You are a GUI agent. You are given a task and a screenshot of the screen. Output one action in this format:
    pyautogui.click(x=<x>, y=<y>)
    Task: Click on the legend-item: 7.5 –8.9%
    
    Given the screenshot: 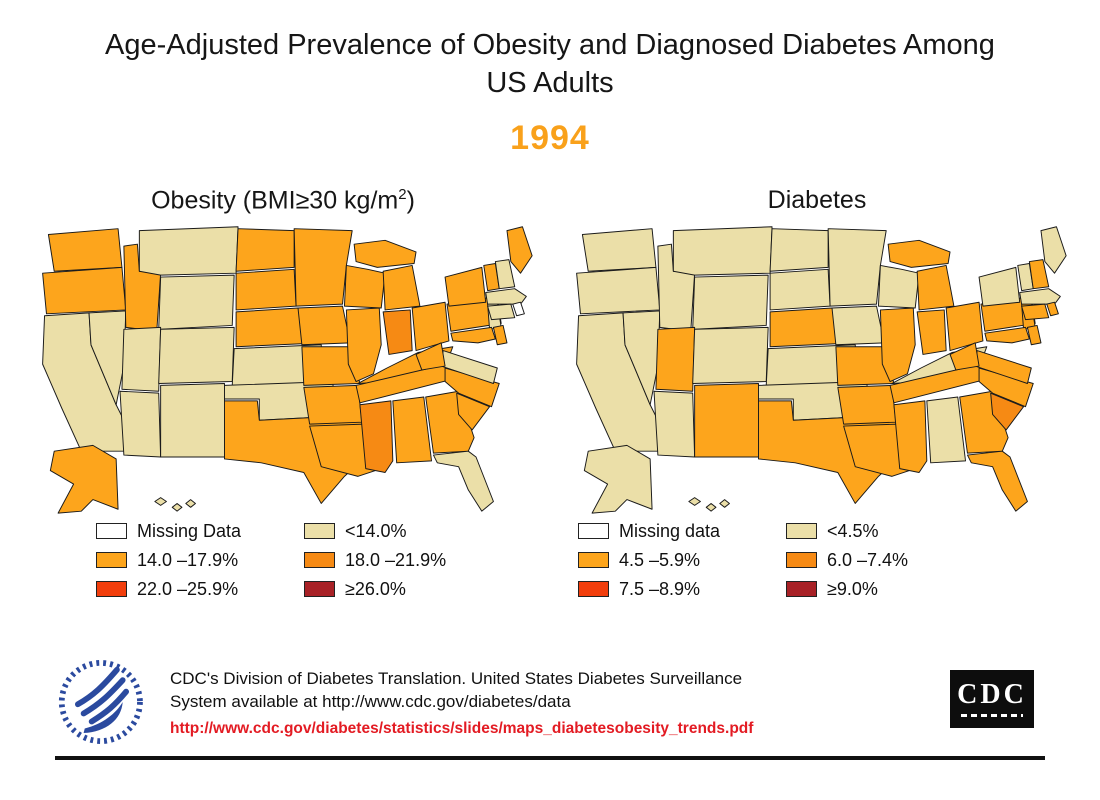 What is the action you would take?
    pyautogui.click(x=682, y=589)
    